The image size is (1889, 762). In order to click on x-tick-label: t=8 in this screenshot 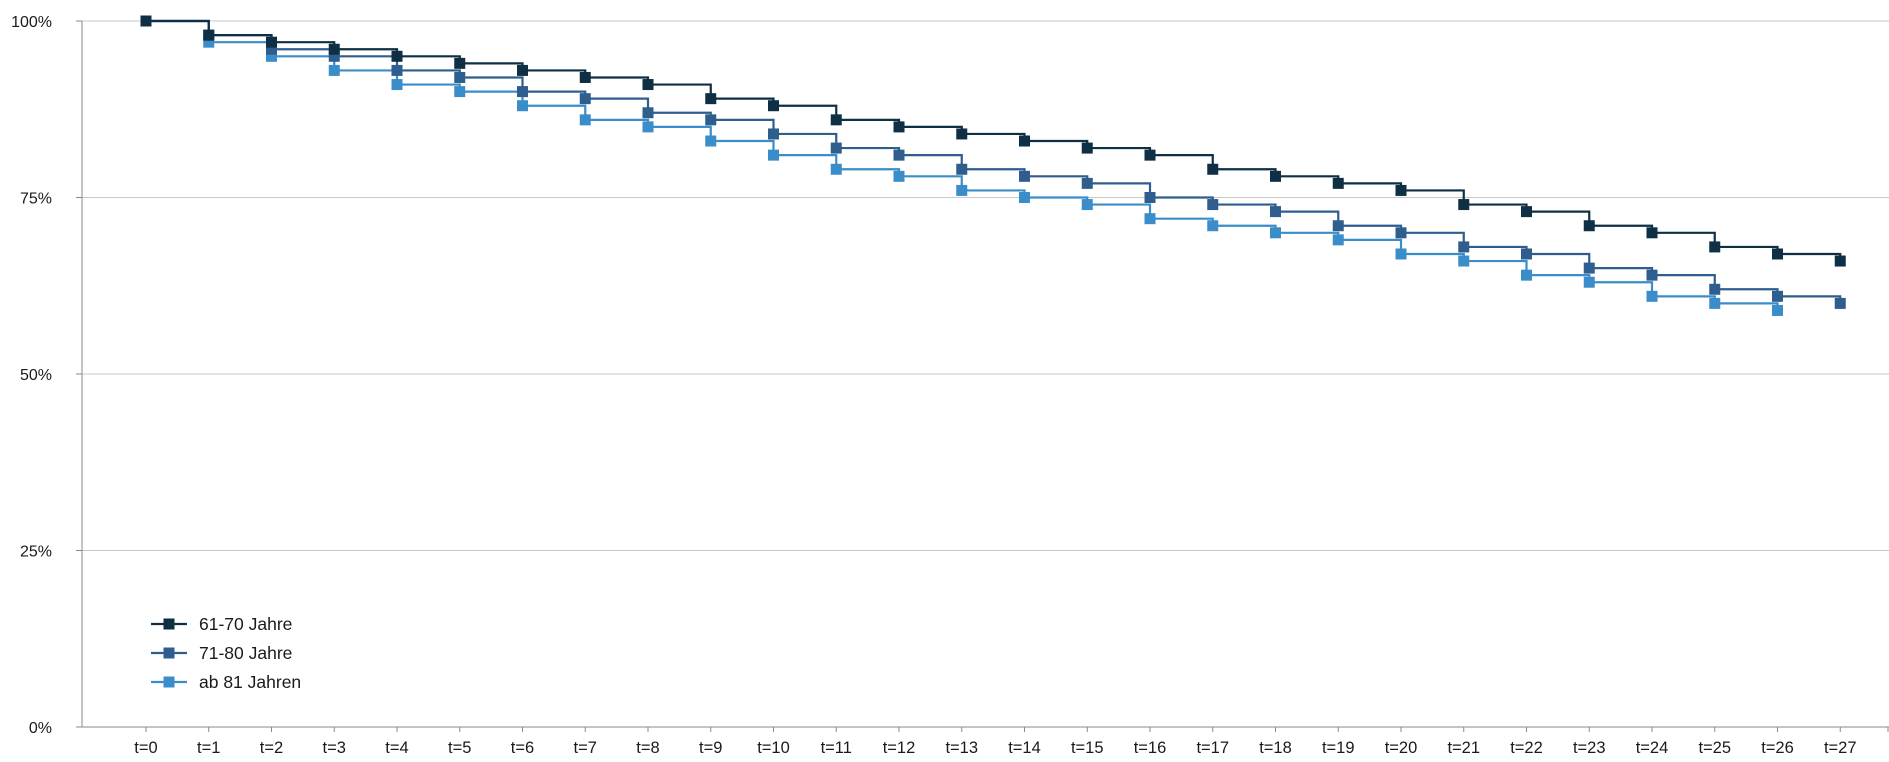, I will do `click(647, 748)`.